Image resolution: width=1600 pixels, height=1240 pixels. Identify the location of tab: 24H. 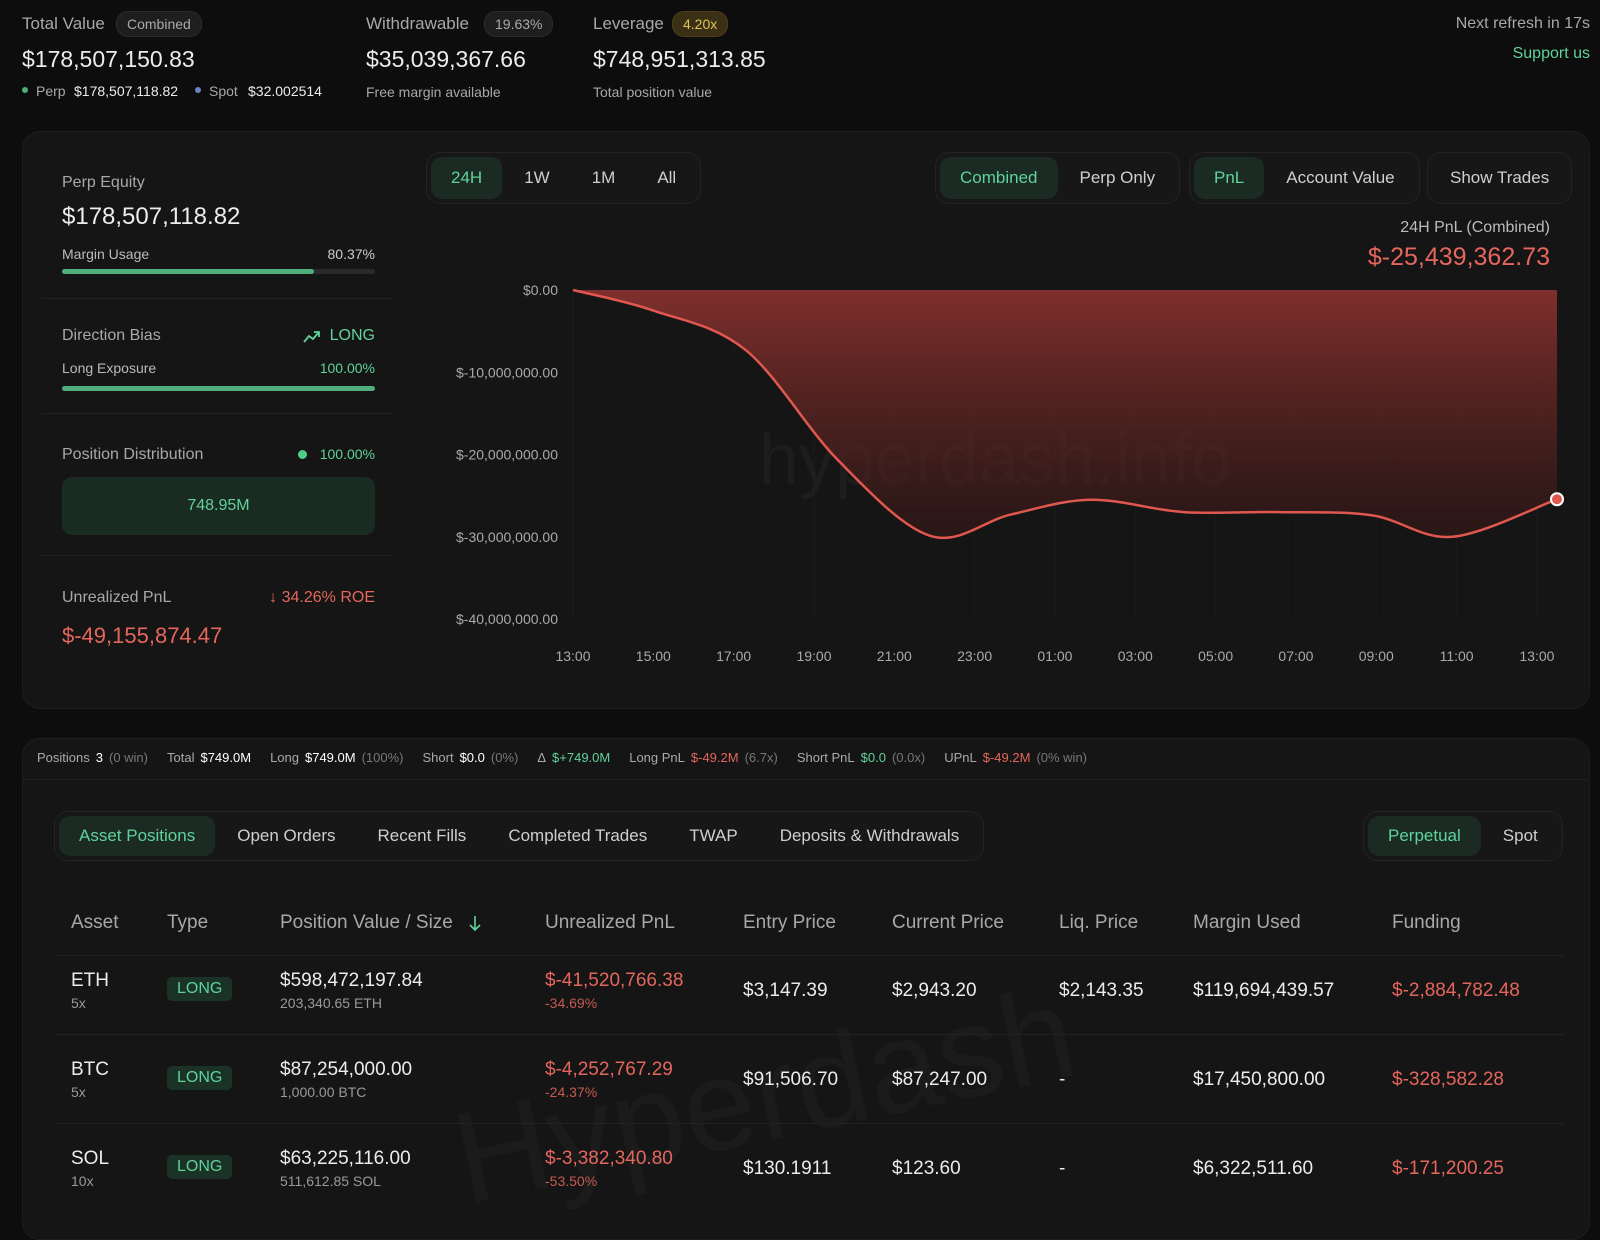
(467, 178).